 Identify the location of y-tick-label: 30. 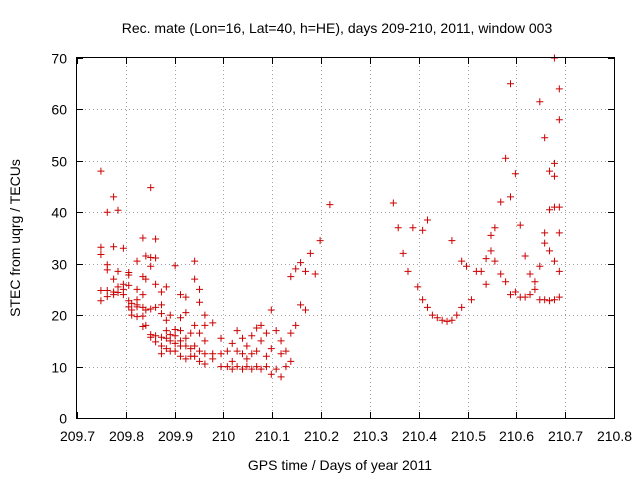
(59, 265).